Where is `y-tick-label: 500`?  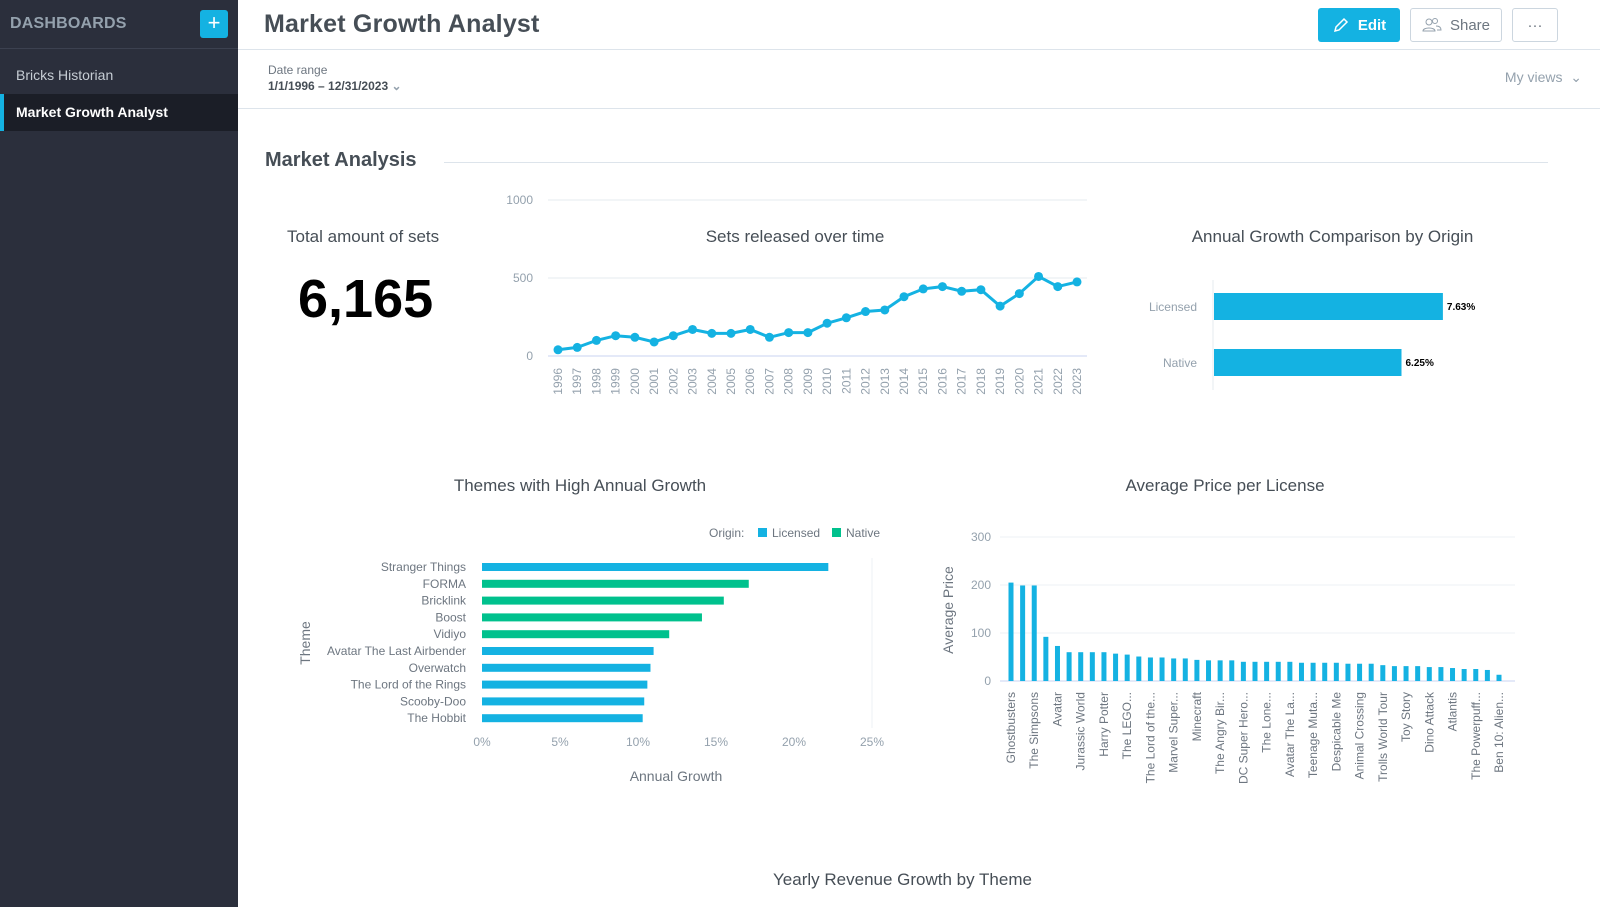
y-tick-label: 500 is located at coordinates (523, 278).